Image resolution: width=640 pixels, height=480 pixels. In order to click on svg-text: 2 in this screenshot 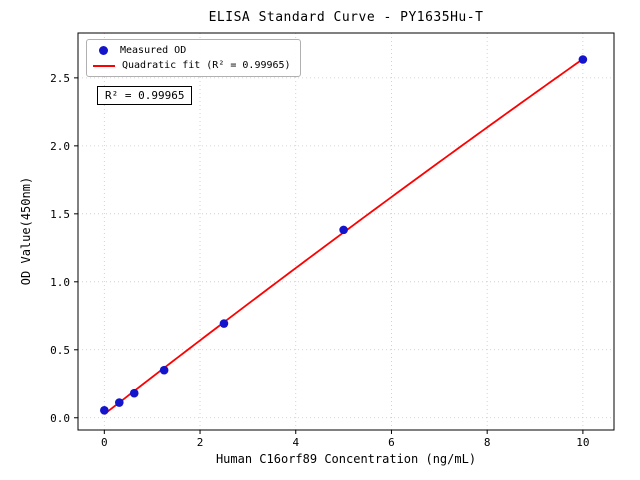, I will do `click(200, 442)`.